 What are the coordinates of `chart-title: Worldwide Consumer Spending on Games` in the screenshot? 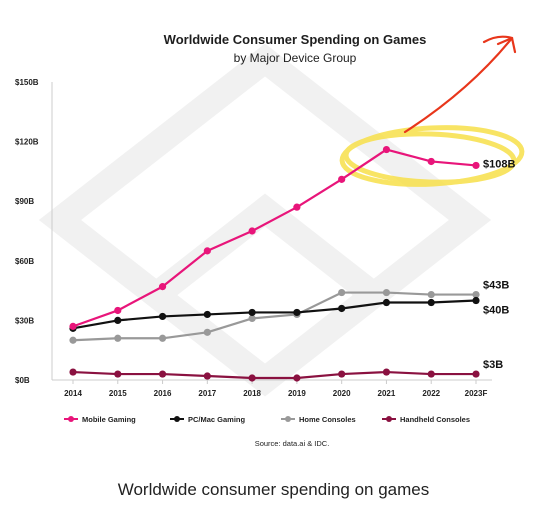 It's located at (295, 39).